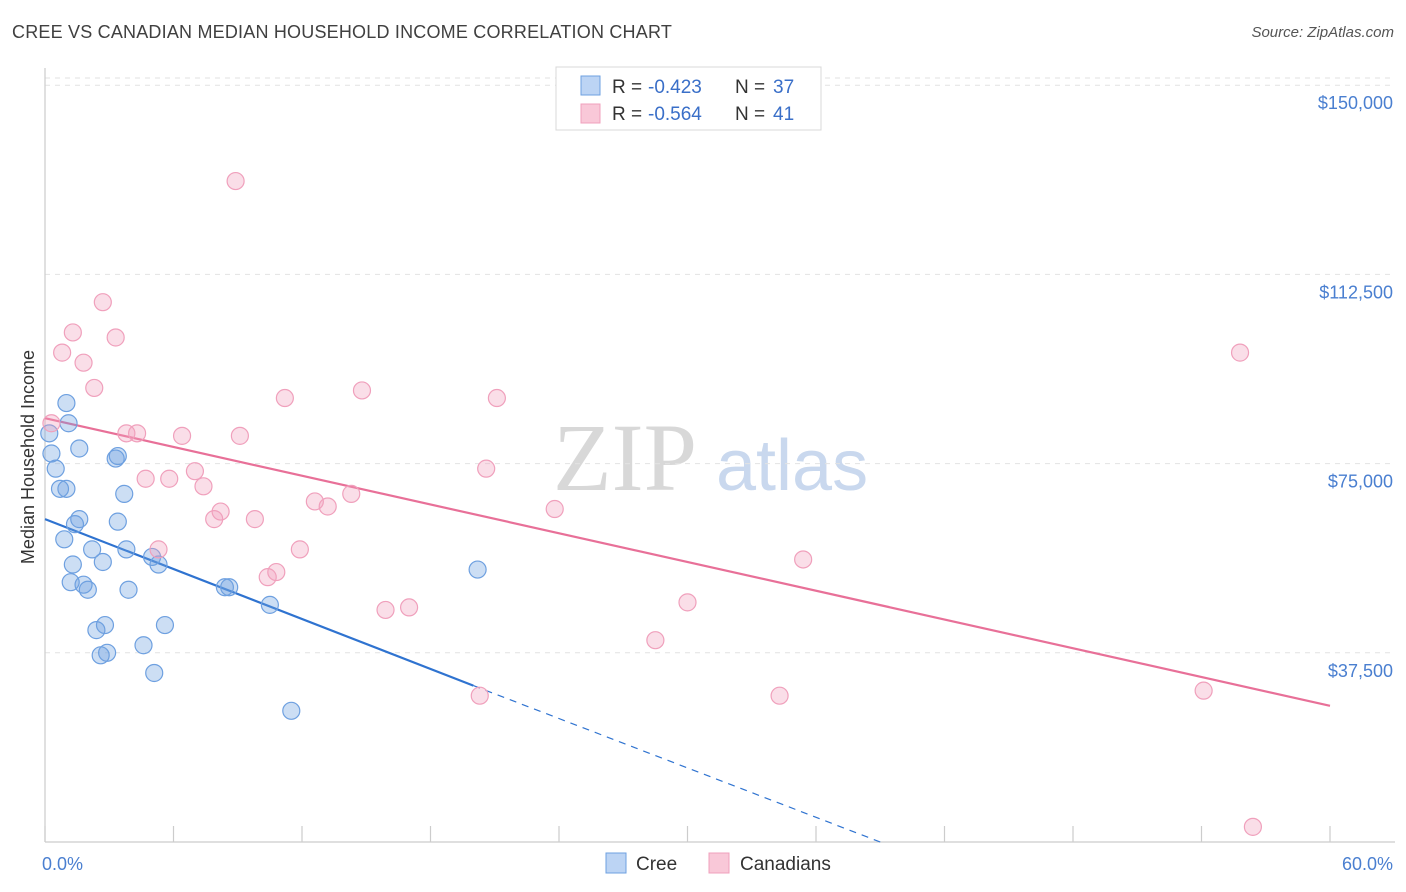 The width and height of the screenshot is (1406, 892). I want to click on watermark-zip: ZIP, so click(625, 457).